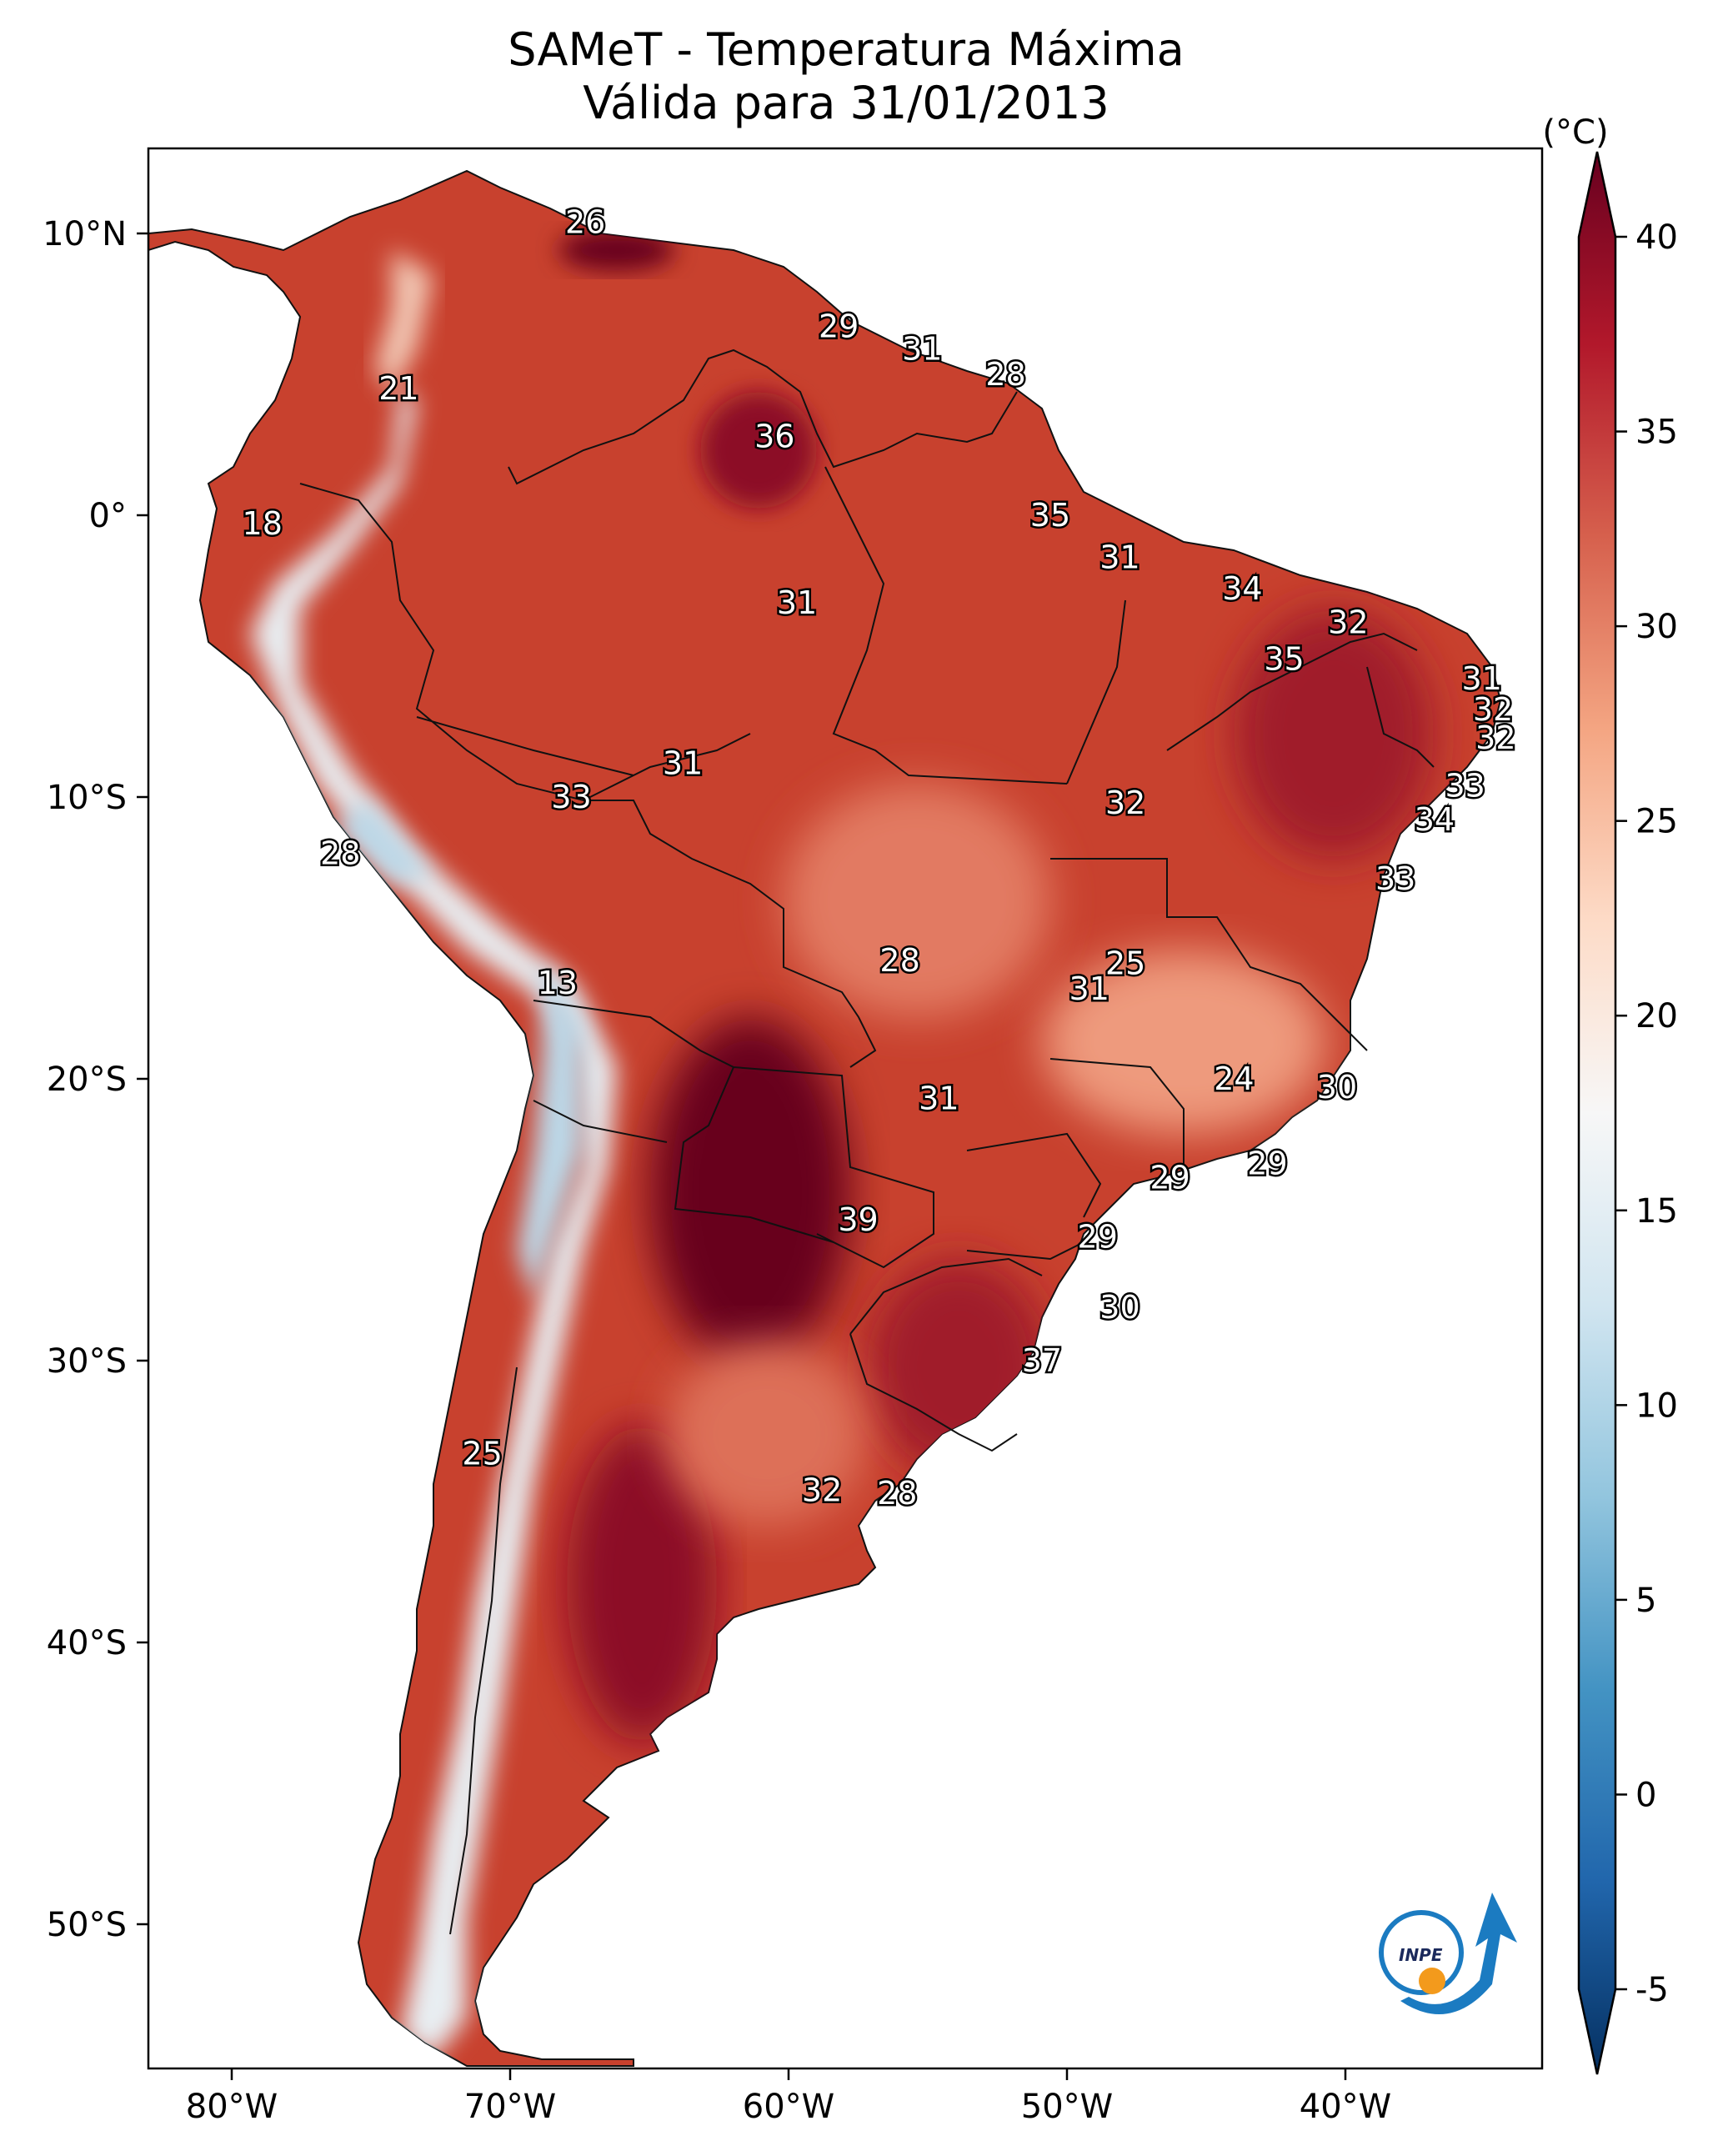 Image resolution: width=1723 pixels, height=2156 pixels. Describe the element at coordinates (585, 221) in the screenshot. I see `temperature-label: 26` at that location.